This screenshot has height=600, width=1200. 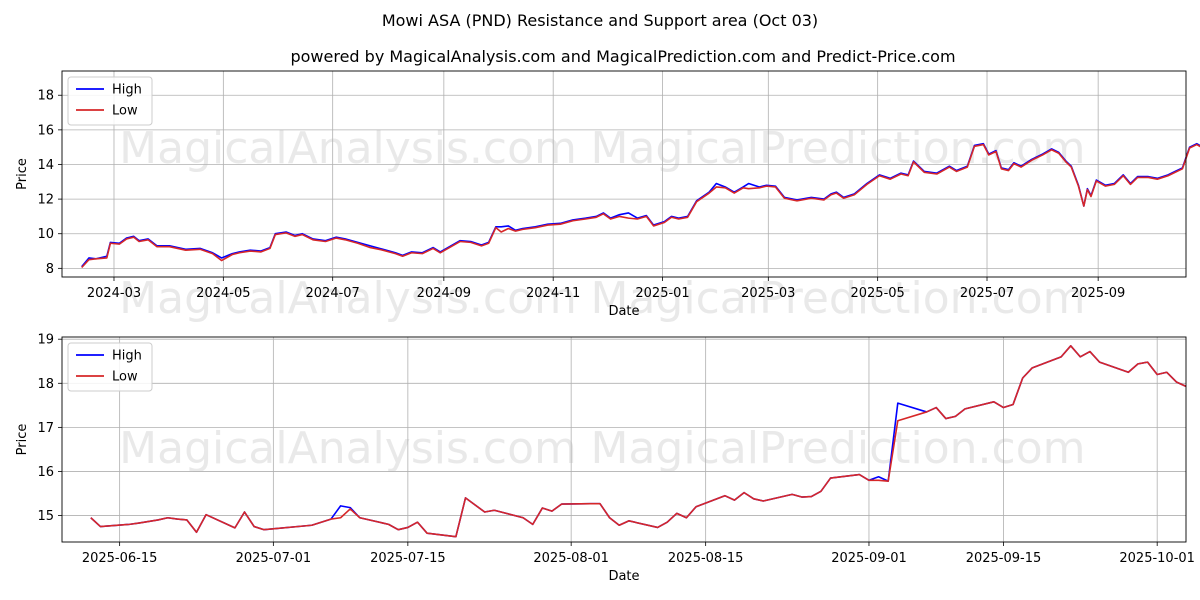 I want to click on watermark-analysis-middle: MagicalAnalysis.com, so click(x=348, y=298).